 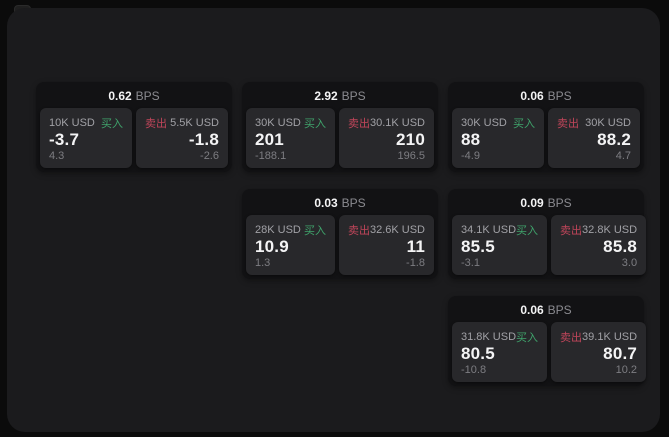 I want to click on buy-tile-top: 31.8K USD 买入, so click(x=499, y=337).